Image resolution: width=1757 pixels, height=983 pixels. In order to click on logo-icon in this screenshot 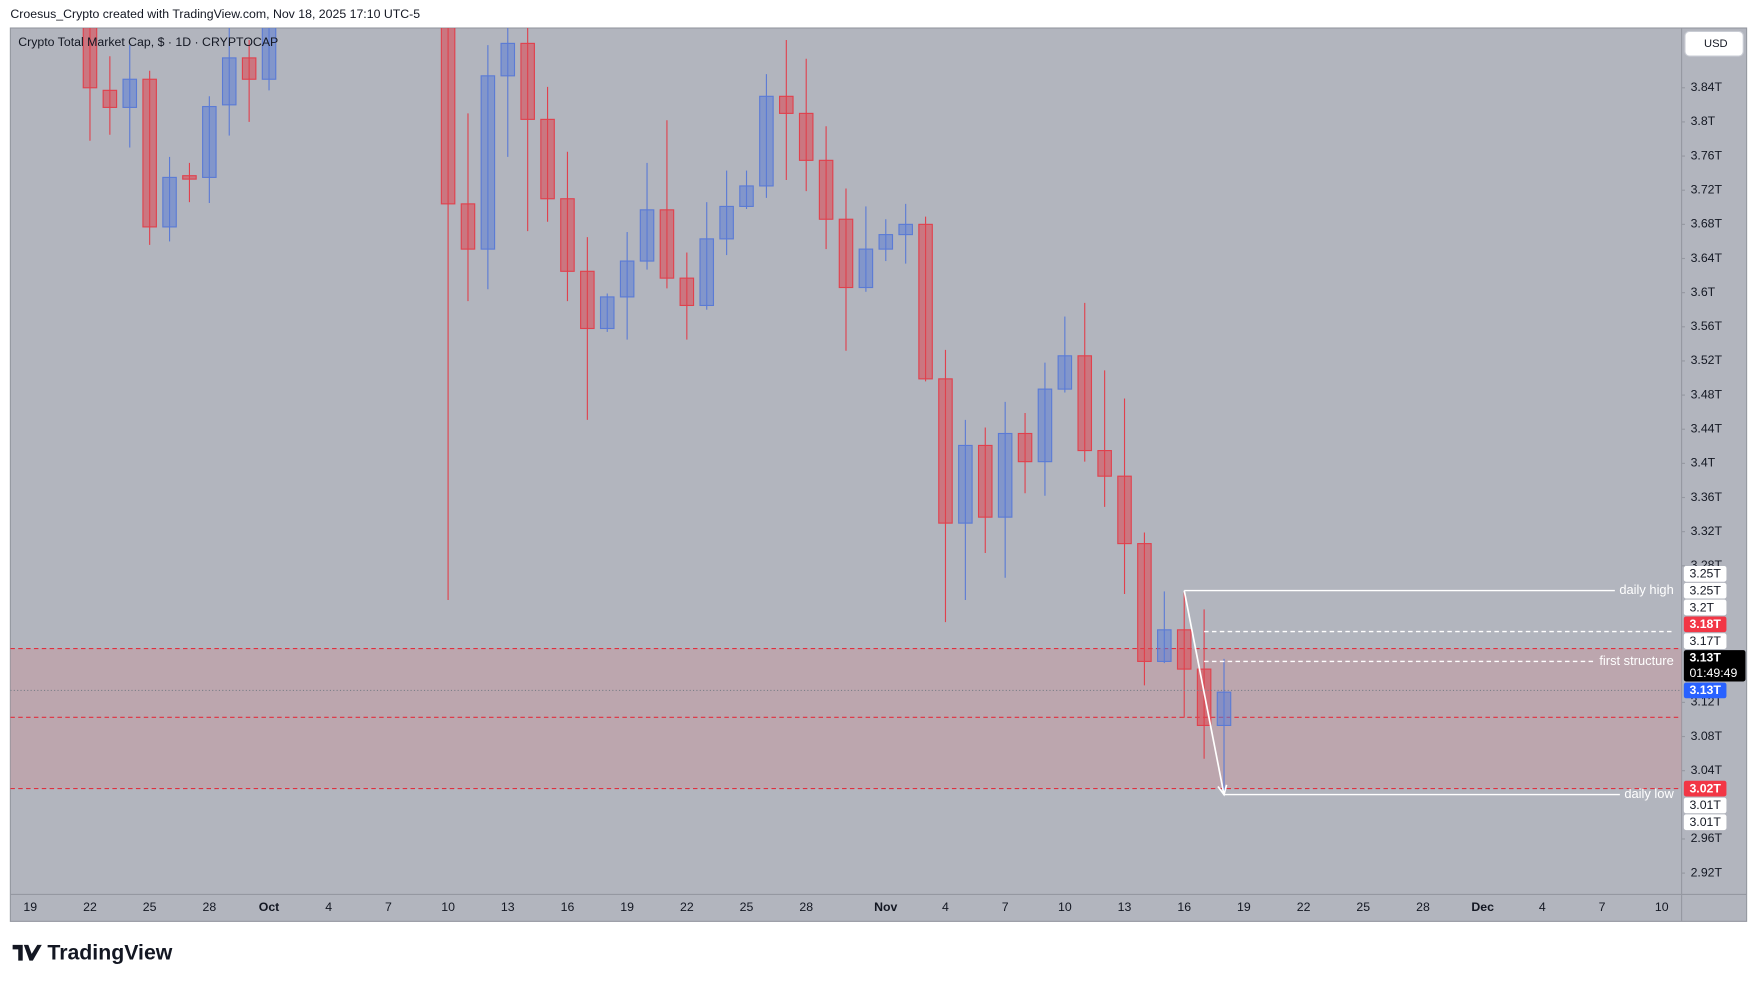, I will do `click(27, 952)`.